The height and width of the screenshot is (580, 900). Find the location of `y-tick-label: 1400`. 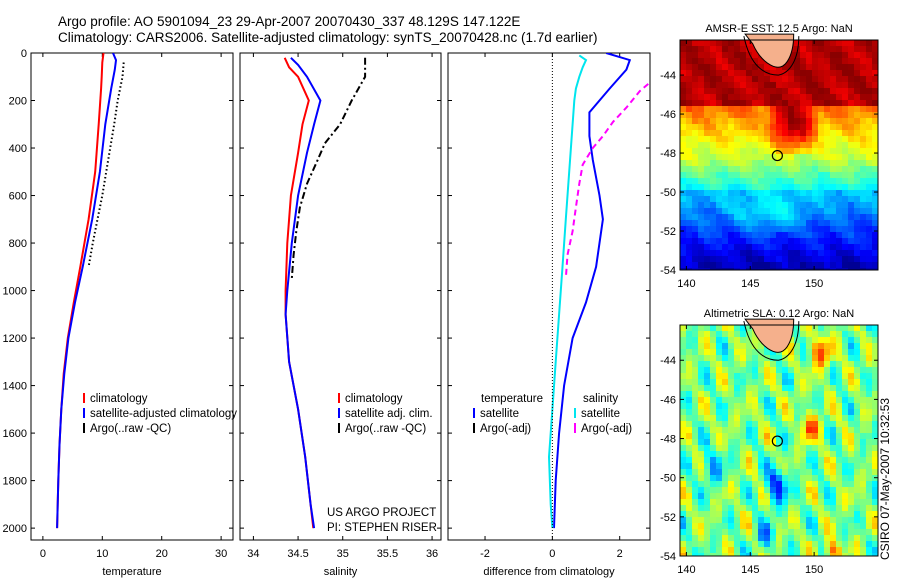

y-tick-label: 1400 is located at coordinates (15, 387).